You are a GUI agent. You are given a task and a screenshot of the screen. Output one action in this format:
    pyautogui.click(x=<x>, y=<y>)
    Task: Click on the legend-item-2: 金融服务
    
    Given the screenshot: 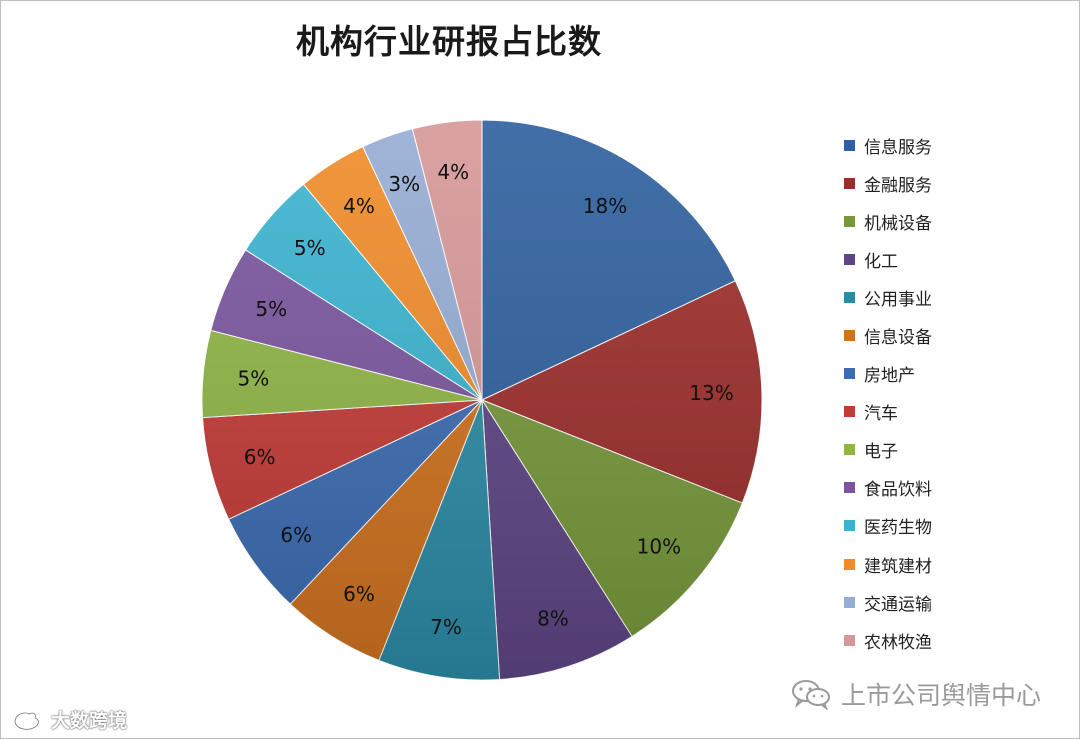 What is the action you would take?
    pyautogui.click(x=888, y=183)
    